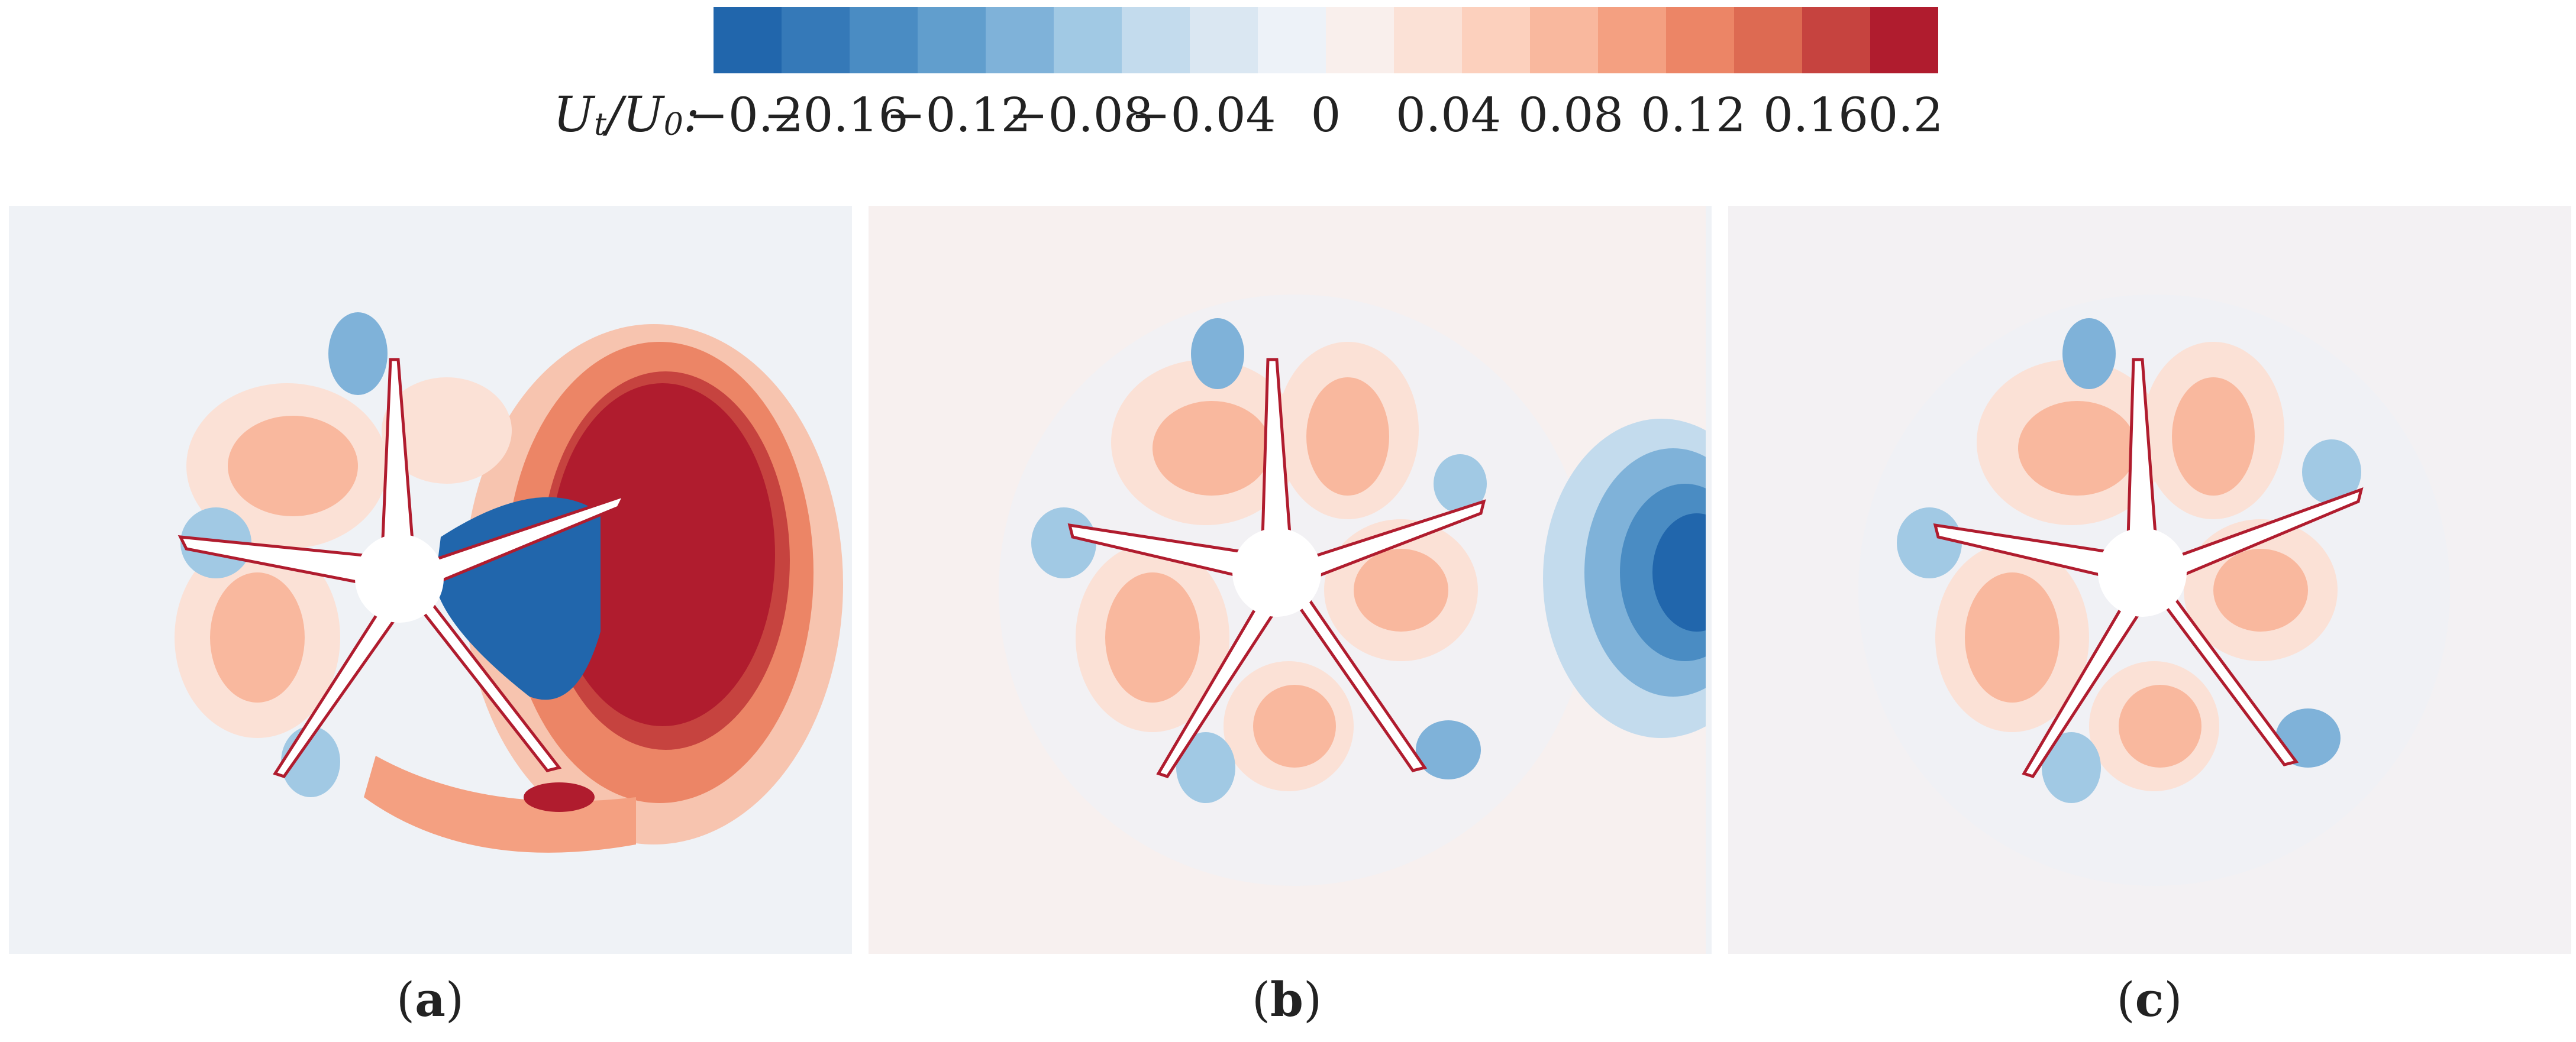 The image size is (2576, 1042). I want to click on colorbar-tick-label: 0, so click(1325, 115).